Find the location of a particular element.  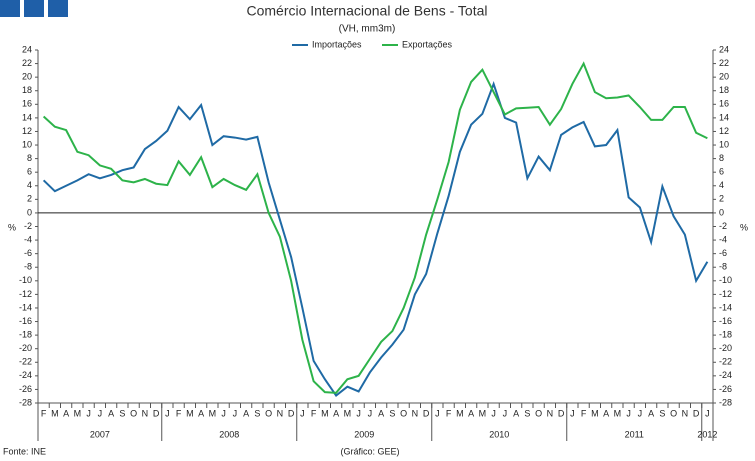

y2-tick-label: 18 is located at coordinates (724, 90).